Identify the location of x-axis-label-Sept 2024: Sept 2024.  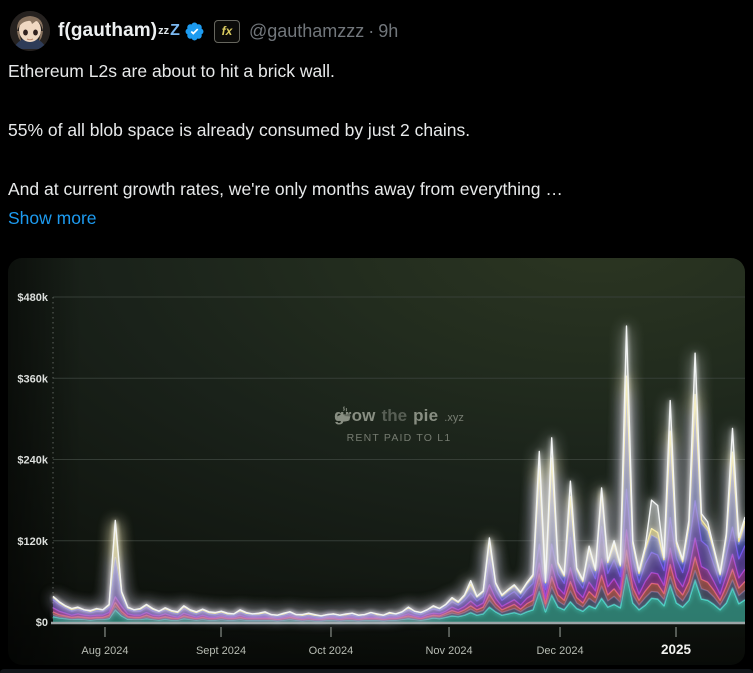
(221, 651).